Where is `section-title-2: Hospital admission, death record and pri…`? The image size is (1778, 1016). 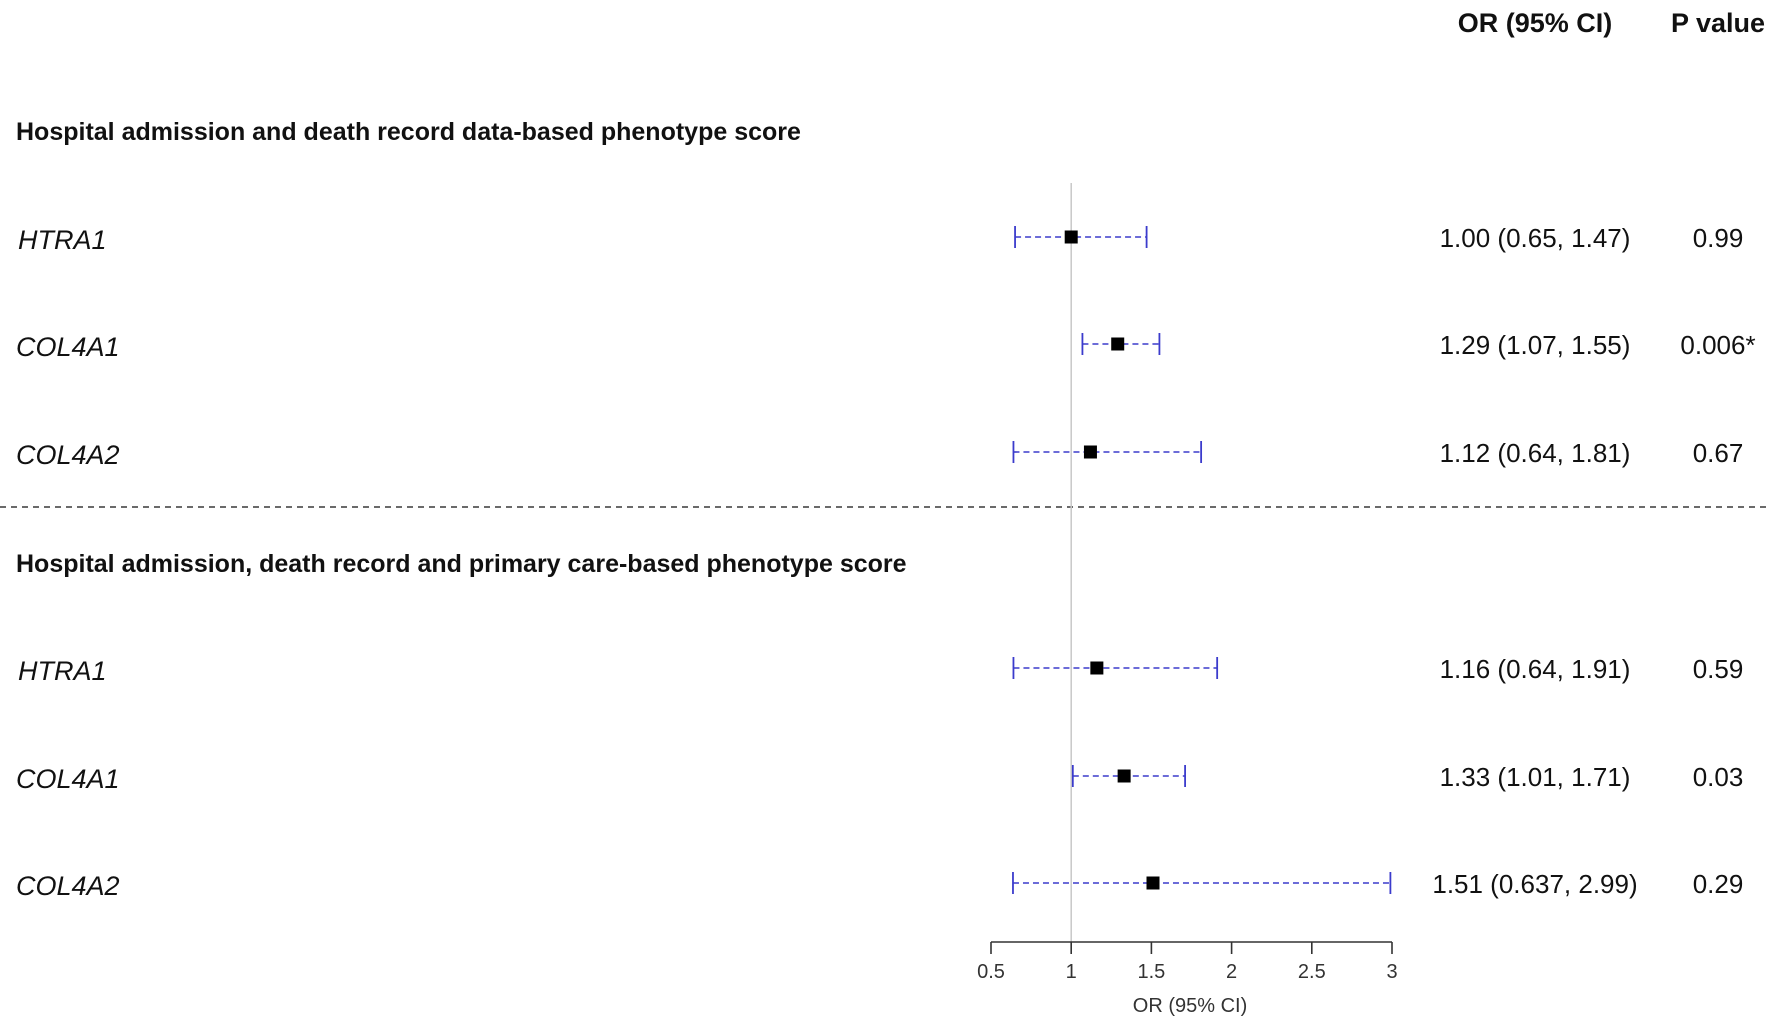
section-title-2: Hospital admission, death record and pri… is located at coordinates (461, 564).